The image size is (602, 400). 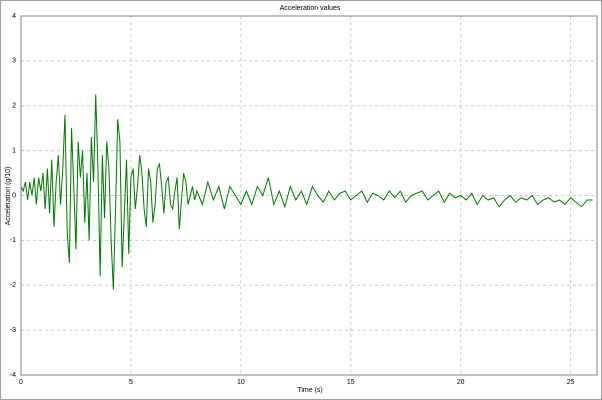 What do you see at coordinates (571, 382) in the screenshot?
I see `x-tick-label: 25` at bounding box center [571, 382].